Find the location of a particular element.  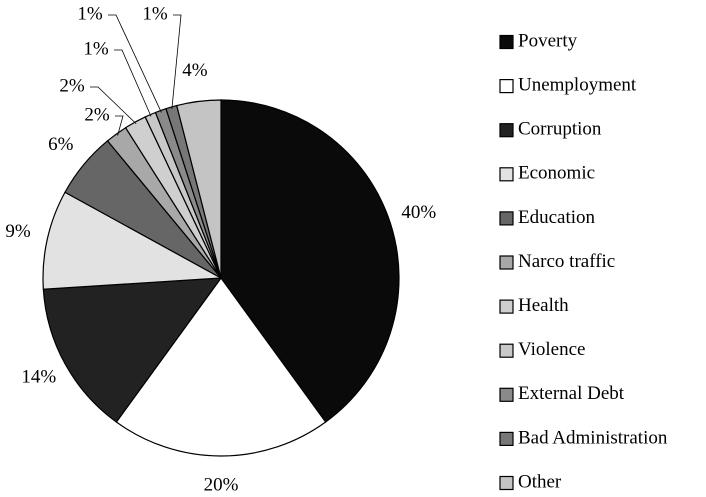

legend-label: Economic is located at coordinates (556, 173).